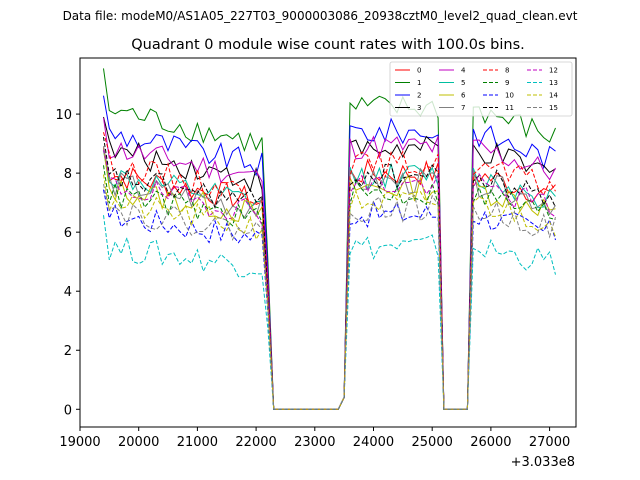 The width and height of the screenshot is (640, 480). I want to click on x-tick-label: 23000, so click(314, 442).